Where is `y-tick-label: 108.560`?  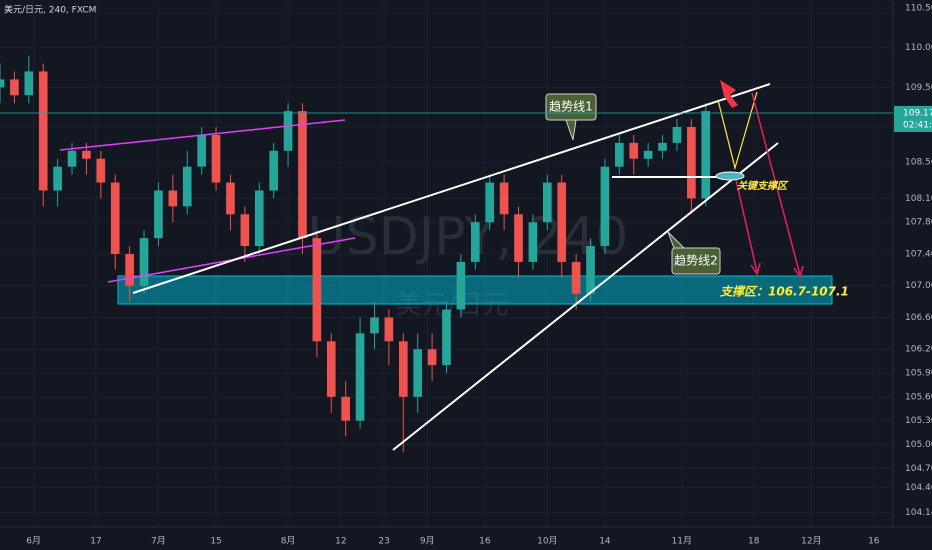
y-tick-label: 108.560 is located at coordinates (918, 162).